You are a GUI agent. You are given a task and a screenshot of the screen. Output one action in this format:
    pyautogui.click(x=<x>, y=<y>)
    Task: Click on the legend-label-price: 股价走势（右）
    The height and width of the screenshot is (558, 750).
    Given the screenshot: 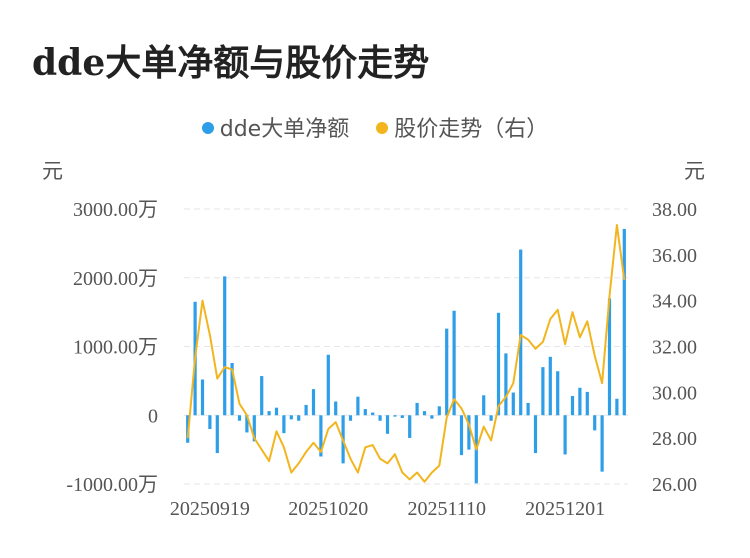 What is the action you would take?
    pyautogui.click(x=471, y=129)
    